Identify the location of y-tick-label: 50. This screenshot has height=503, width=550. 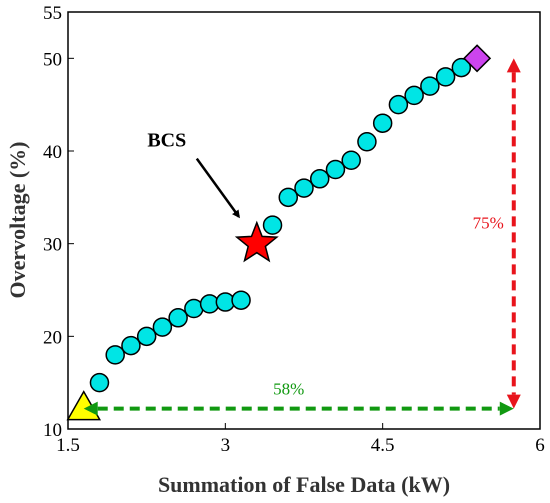
(52, 59).